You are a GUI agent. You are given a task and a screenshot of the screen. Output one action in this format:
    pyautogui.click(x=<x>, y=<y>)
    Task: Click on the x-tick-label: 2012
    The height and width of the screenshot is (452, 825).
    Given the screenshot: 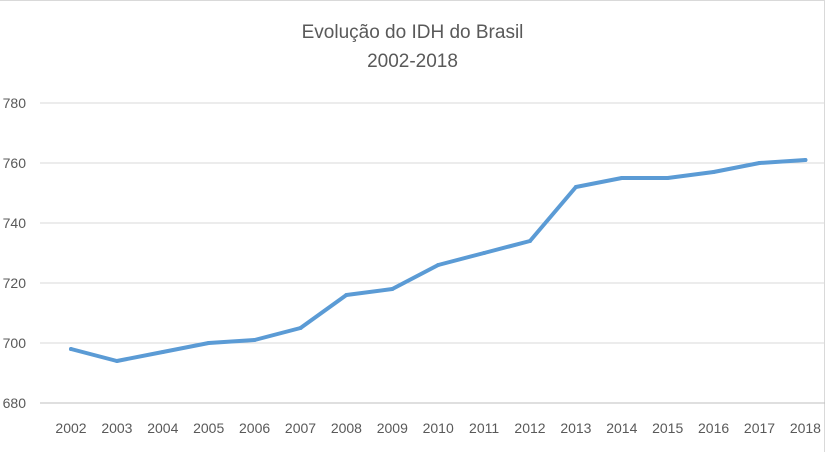 What is the action you would take?
    pyautogui.click(x=529, y=428)
    